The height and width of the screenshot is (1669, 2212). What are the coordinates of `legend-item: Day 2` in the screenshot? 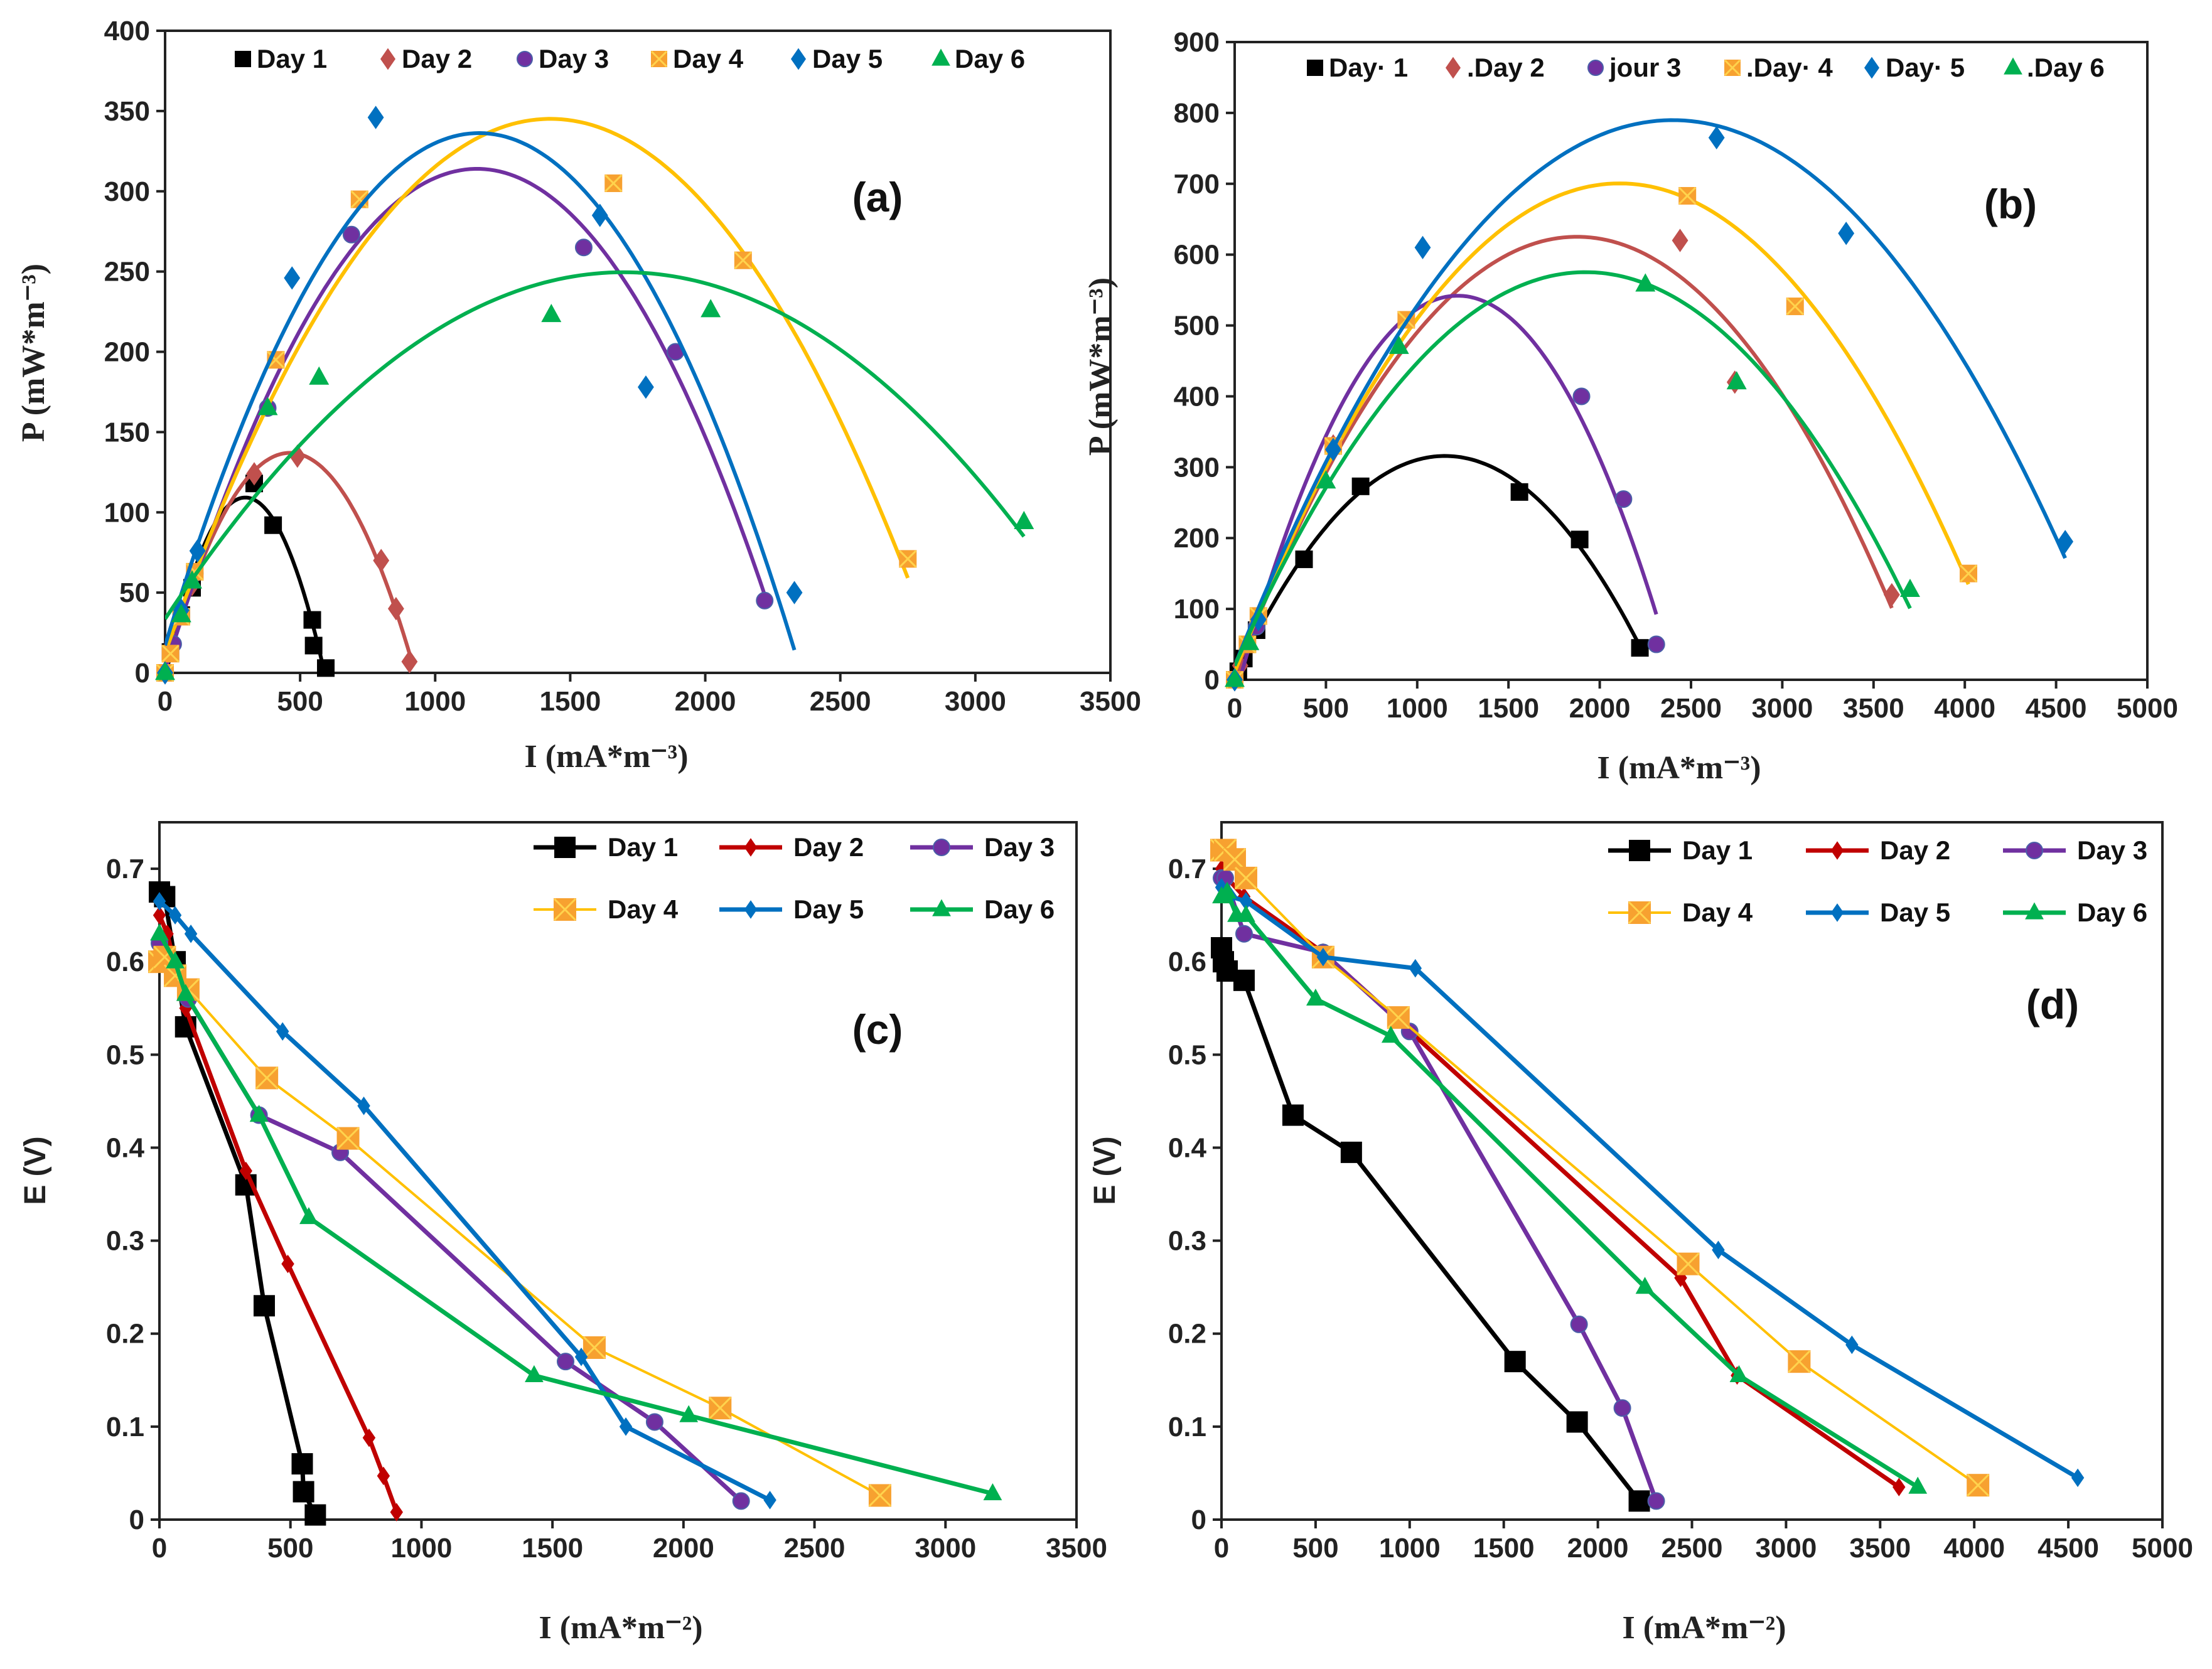 It's located at (426, 59).